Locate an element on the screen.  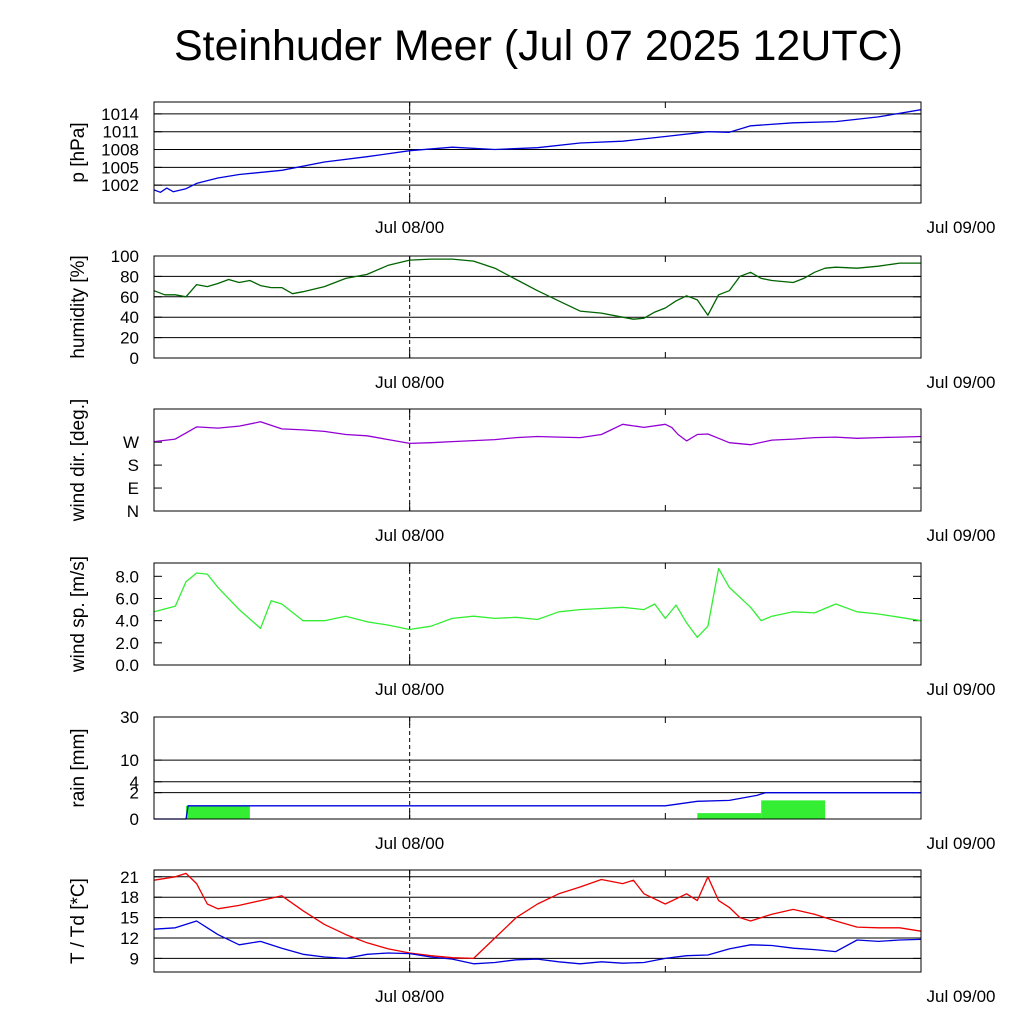
panel-5: 0 24 10 30 Jul 08/00 Jul 09/00 rain [mm] is located at coordinates (532, 780).